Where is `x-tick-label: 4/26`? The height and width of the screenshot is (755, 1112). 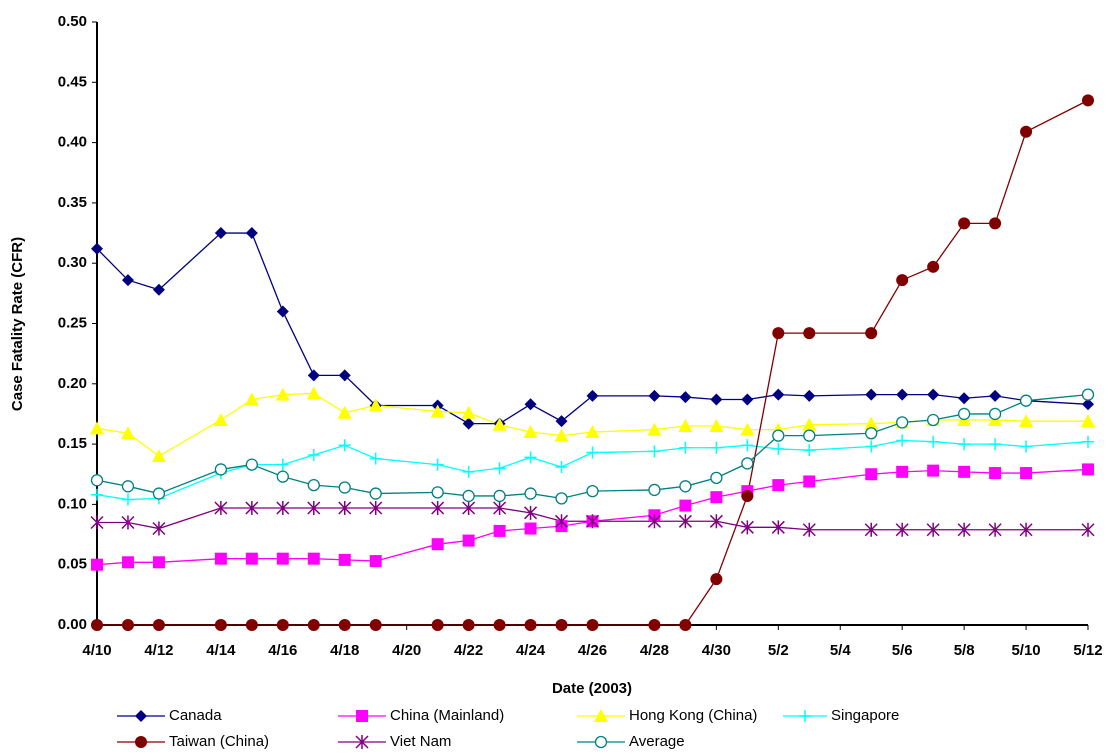
x-tick-label: 4/26 is located at coordinates (592, 650).